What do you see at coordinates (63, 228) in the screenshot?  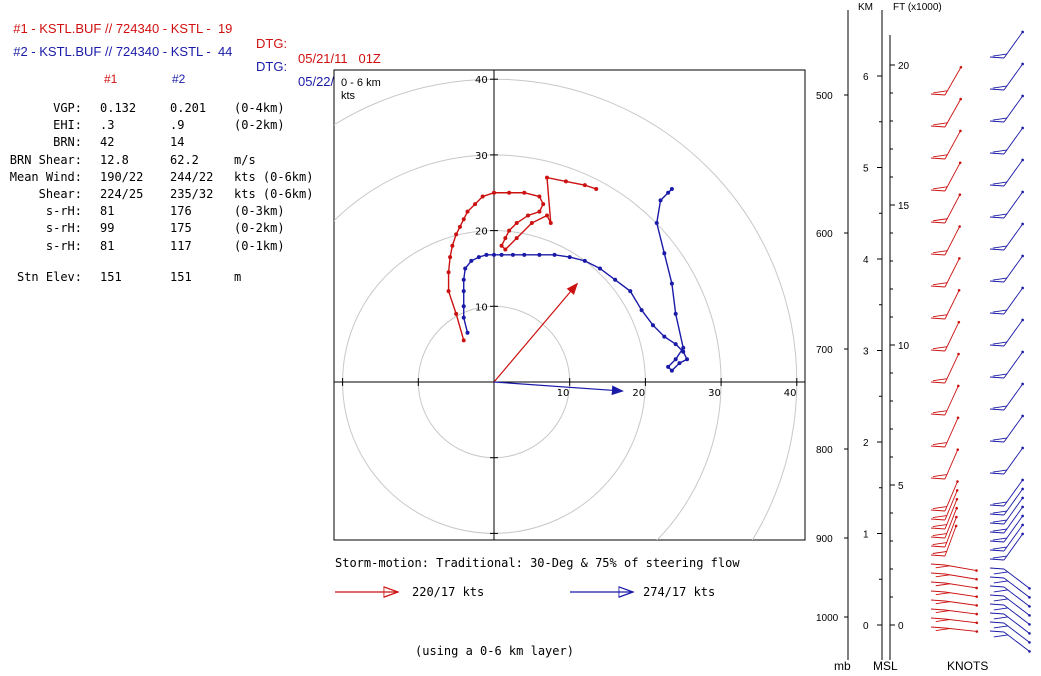 I see `param-label-7: s-rH:` at bounding box center [63, 228].